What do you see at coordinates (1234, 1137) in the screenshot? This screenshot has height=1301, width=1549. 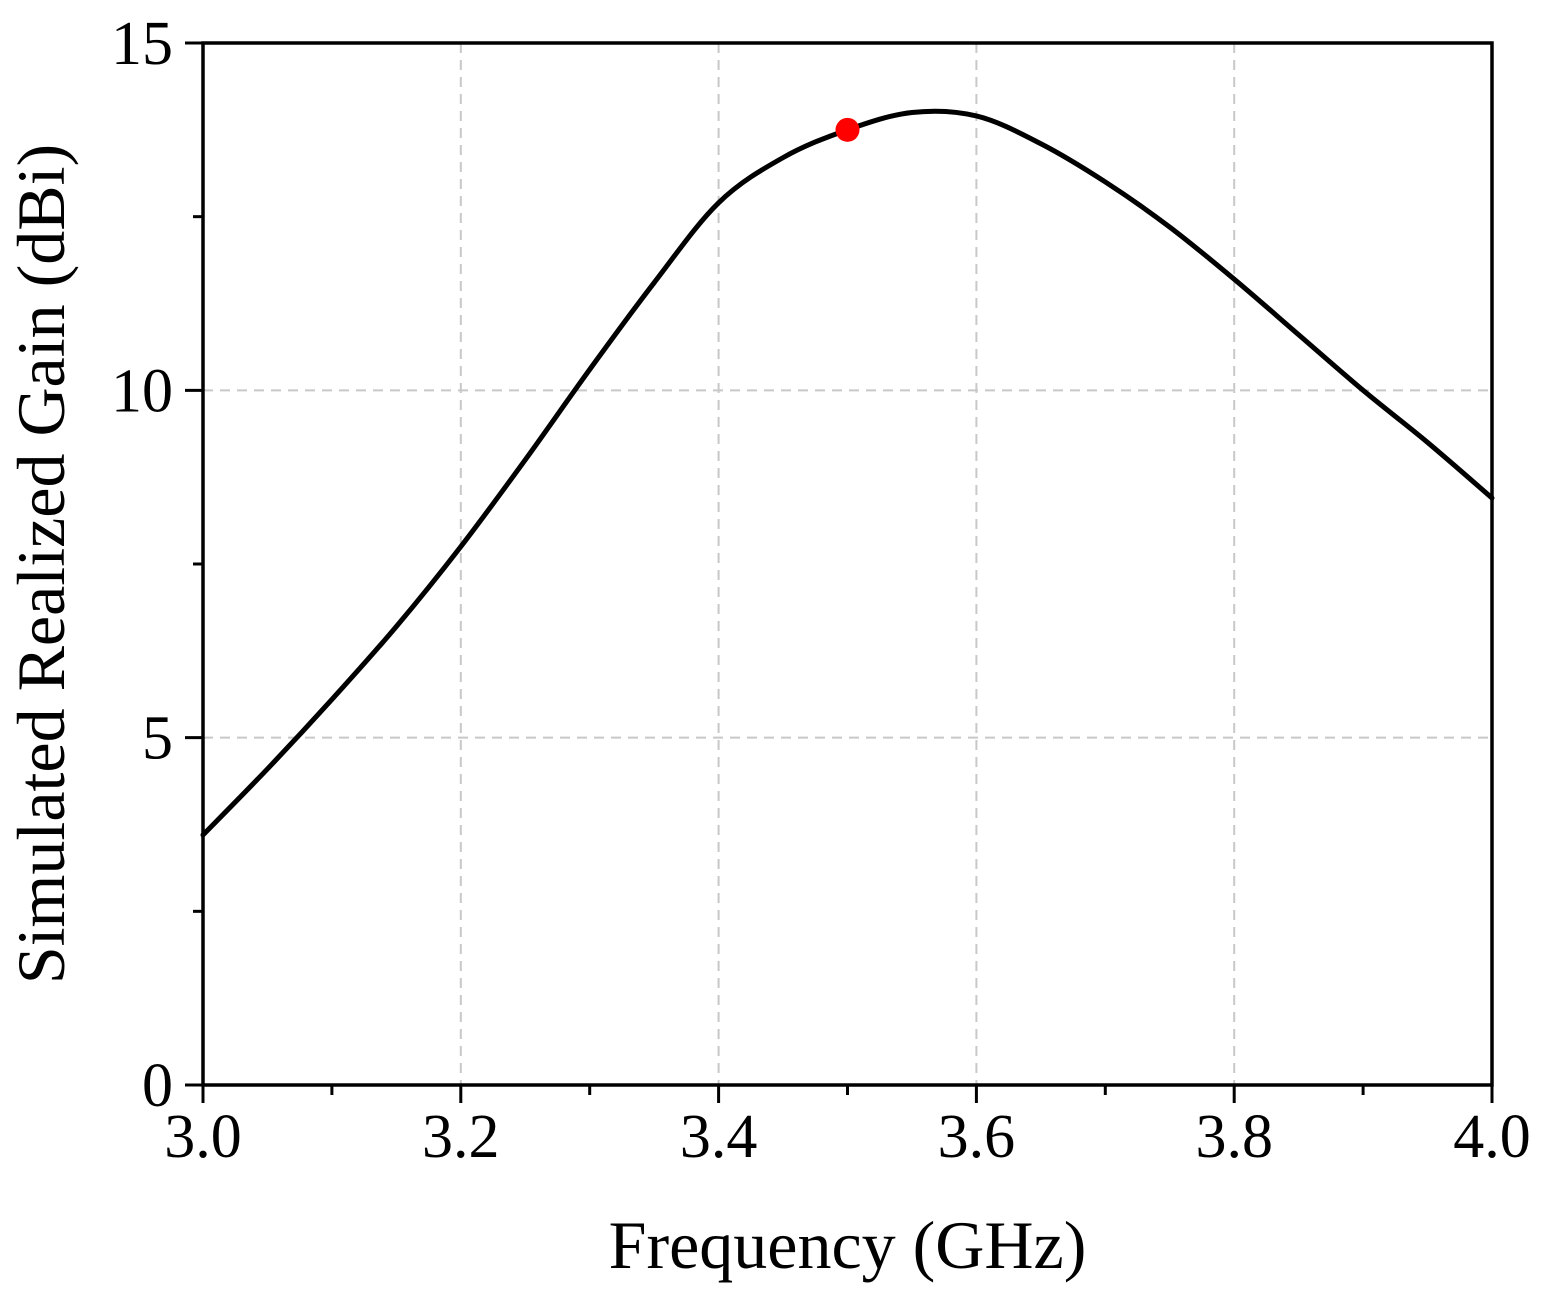 I see `x-tick-label: 3.8` at bounding box center [1234, 1137].